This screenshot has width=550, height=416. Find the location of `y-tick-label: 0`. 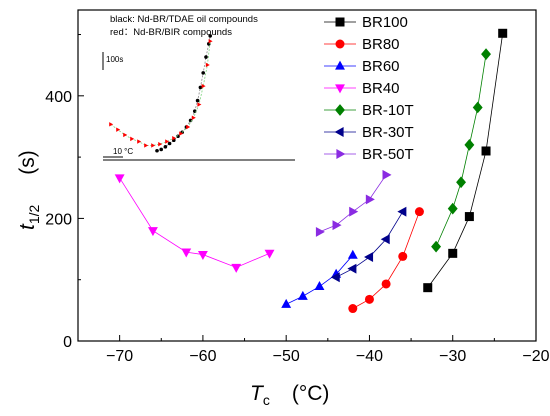

y-tick-label: 0 is located at coordinates (67, 342).